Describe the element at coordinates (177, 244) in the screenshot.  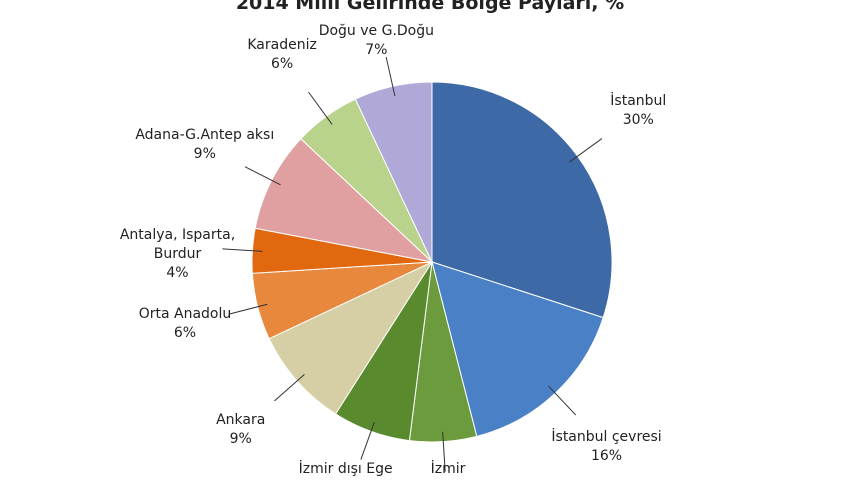
I see `category-label: Antalya, Isparta, Burdur` at that location.